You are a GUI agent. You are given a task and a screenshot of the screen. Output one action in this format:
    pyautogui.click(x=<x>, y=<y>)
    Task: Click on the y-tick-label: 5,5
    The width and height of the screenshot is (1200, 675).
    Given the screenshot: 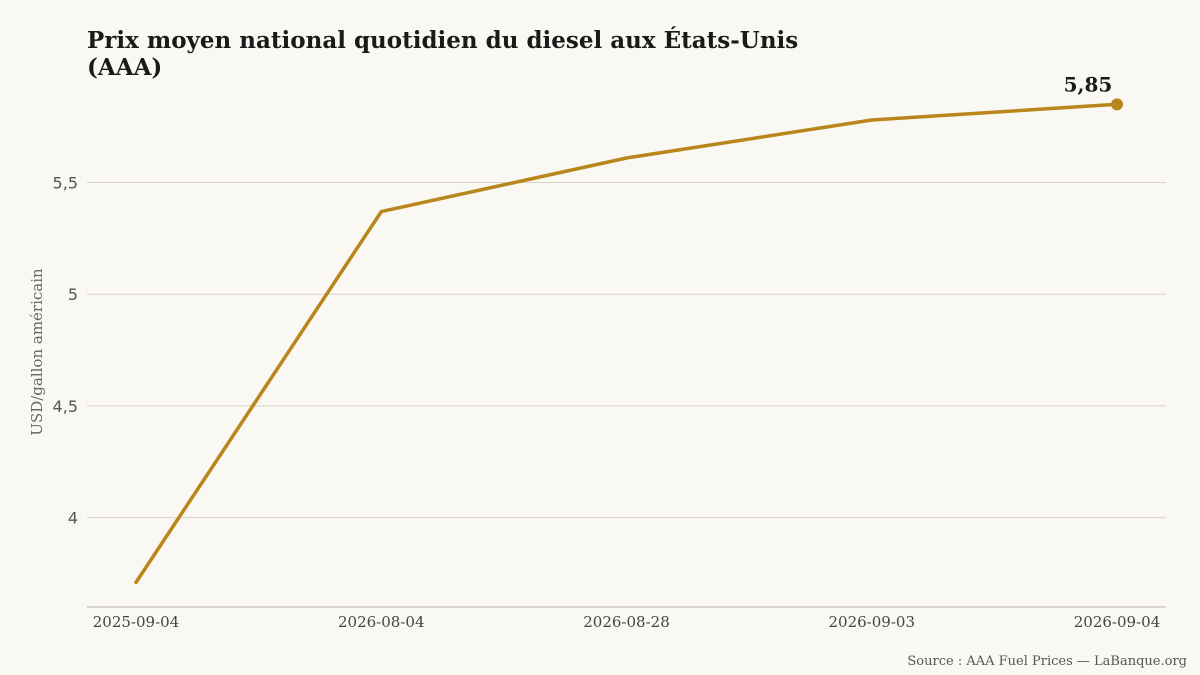 What is the action you would take?
    pyautogui.click(x=65, y=183)
    